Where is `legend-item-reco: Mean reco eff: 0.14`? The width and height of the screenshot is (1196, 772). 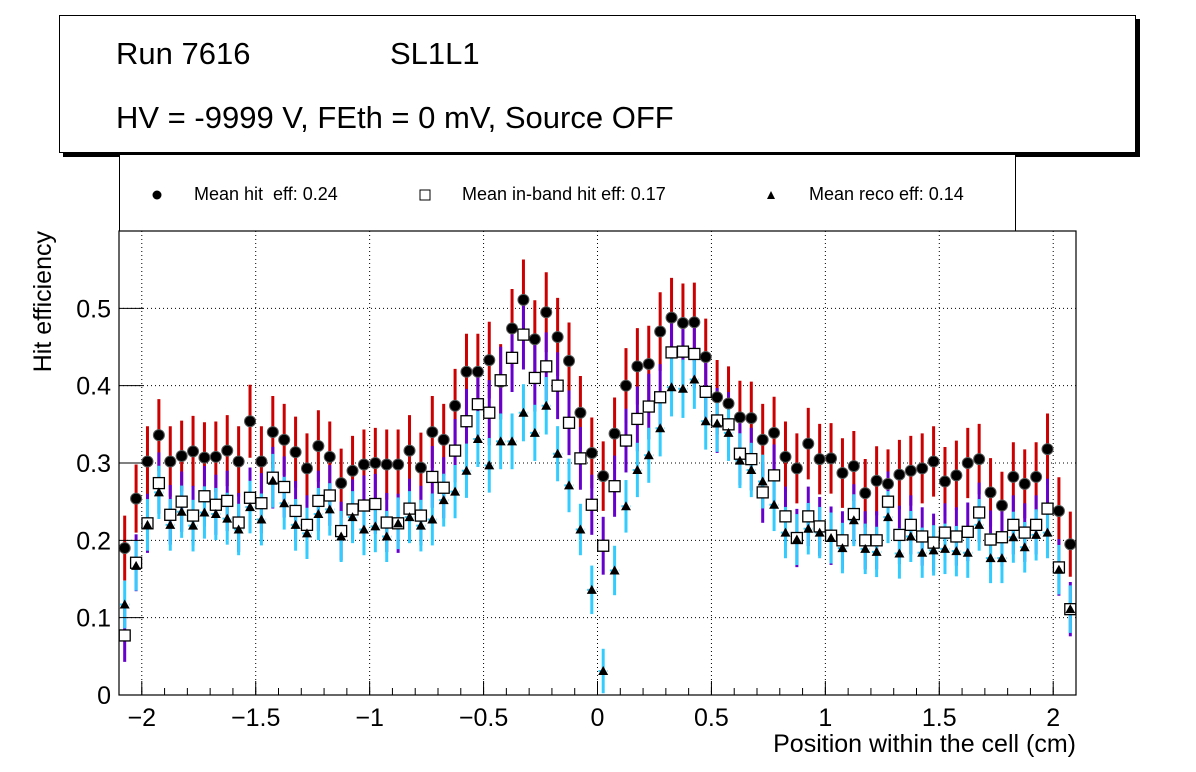 legend-item-reco: Mean reco eff: 0.14 is located at coordinates (886, 194).